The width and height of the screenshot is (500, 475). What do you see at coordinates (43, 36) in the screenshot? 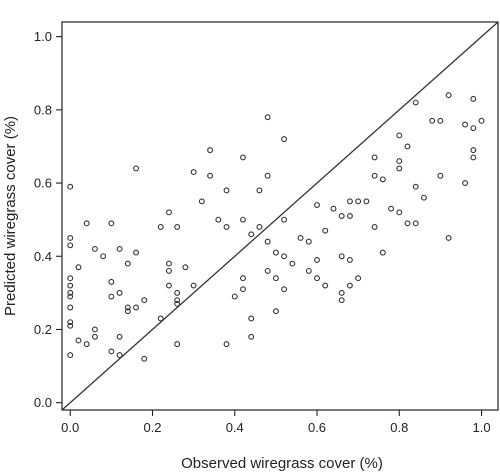
I see `y-tick-label: 1.0` at bounding box center [43, 36].